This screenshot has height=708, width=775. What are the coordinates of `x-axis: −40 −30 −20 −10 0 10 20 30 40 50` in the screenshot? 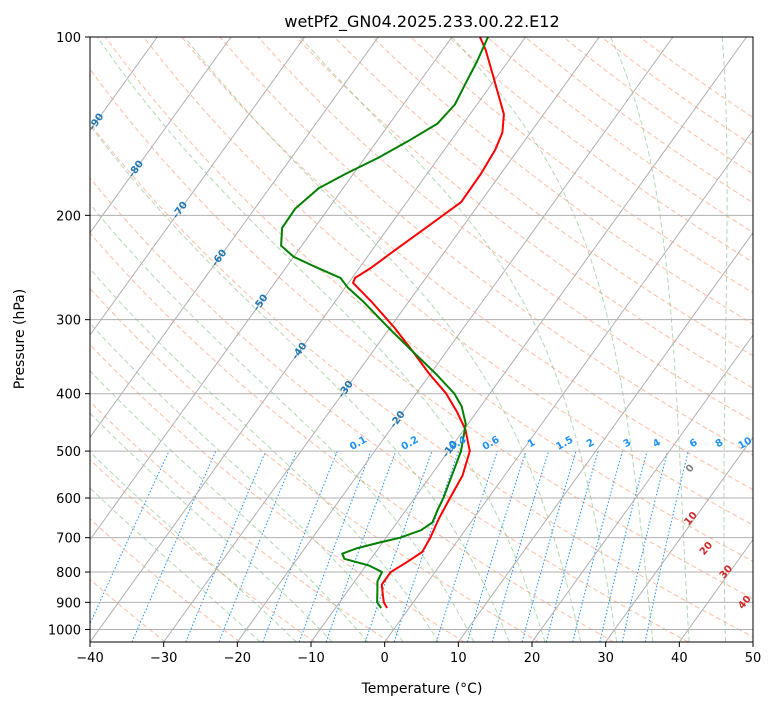 It's located at (418, 654).